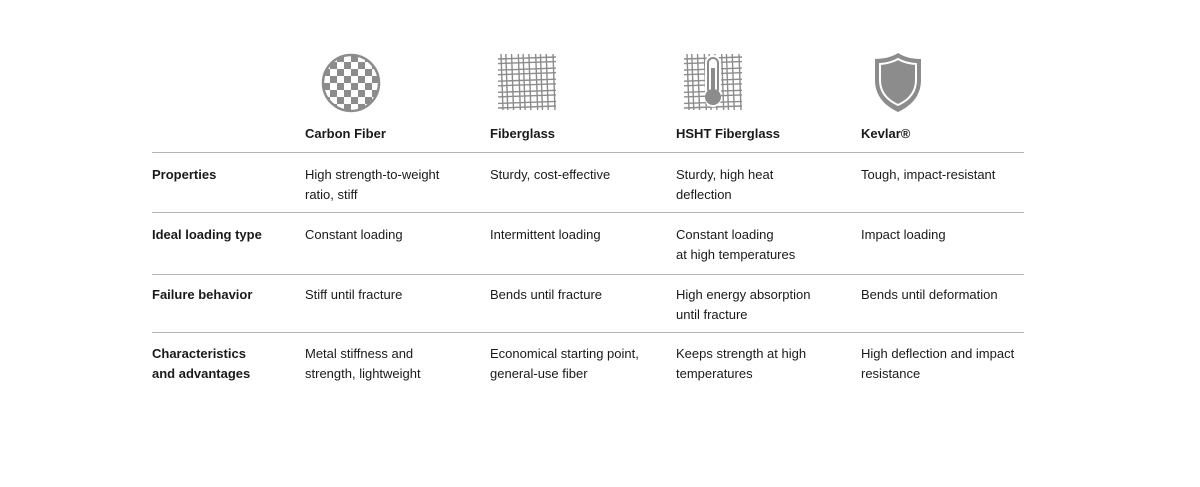  What do you see at coordinates (725, 184) in the screenshot?
I see `cell-properties-hsht-fiberglass: Sturdy, high heat deflection` at bounding box center [725, 184].